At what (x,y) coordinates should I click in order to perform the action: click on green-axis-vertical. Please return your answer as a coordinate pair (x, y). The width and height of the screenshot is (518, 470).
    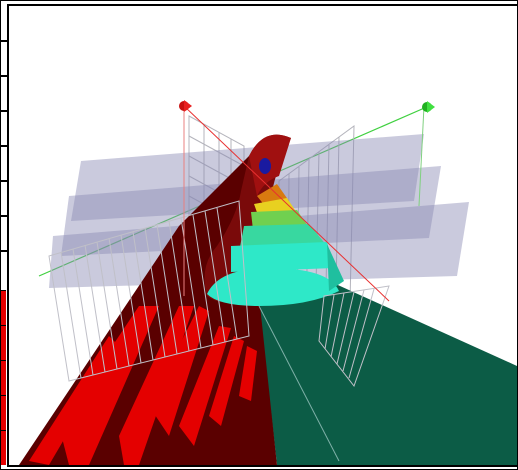
    Looking at the image, I should click on (421, 156).